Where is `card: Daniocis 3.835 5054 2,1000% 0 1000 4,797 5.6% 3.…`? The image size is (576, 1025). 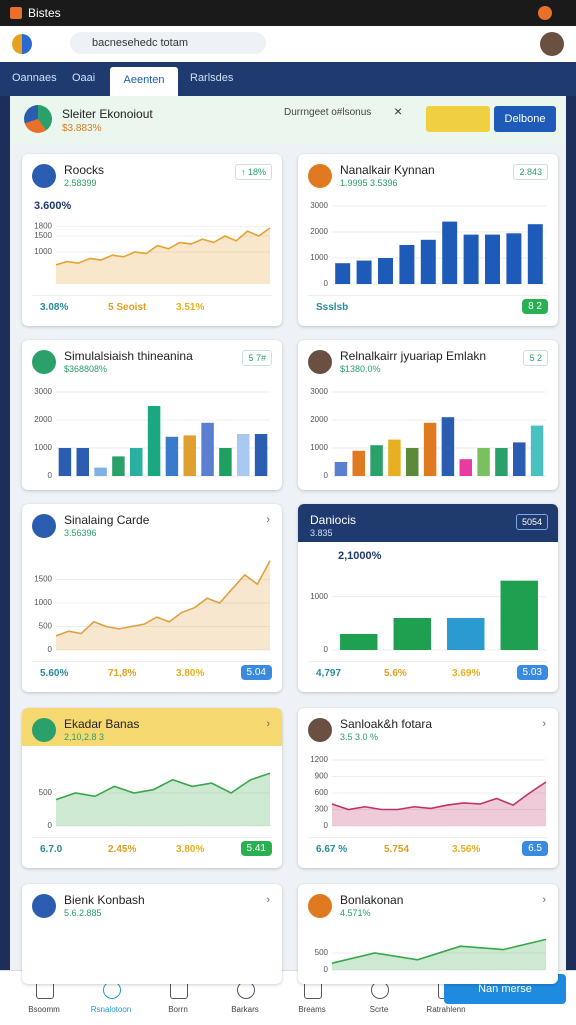 card: Daniocis 3.835 5054 2,1000% 0 1000 4,797 5.6% 3.… is located at coordinates (428, 598).